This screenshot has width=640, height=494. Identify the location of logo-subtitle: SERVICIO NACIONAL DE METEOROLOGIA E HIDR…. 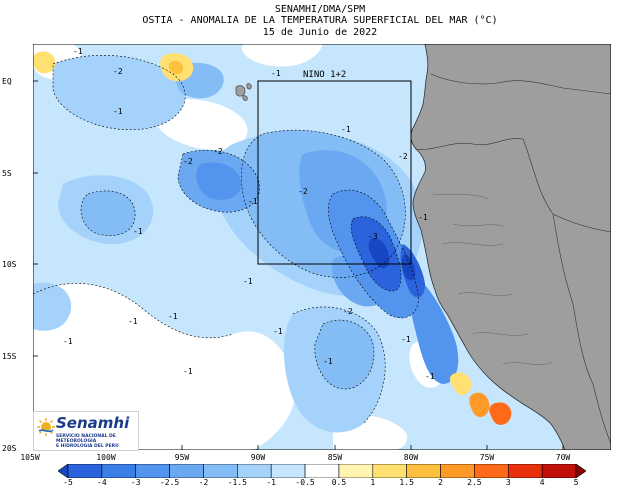
(97, 441).